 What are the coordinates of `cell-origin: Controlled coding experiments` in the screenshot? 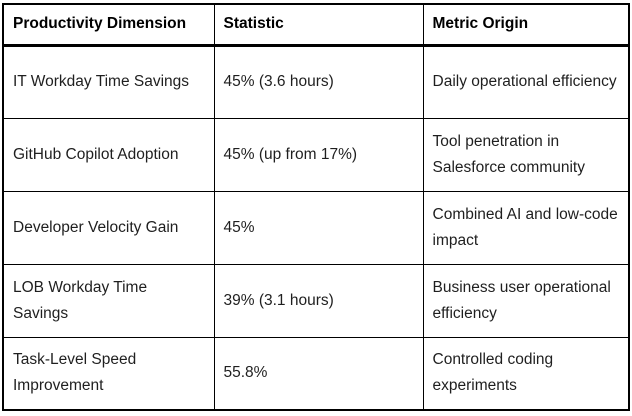 It's located at (526, 373).